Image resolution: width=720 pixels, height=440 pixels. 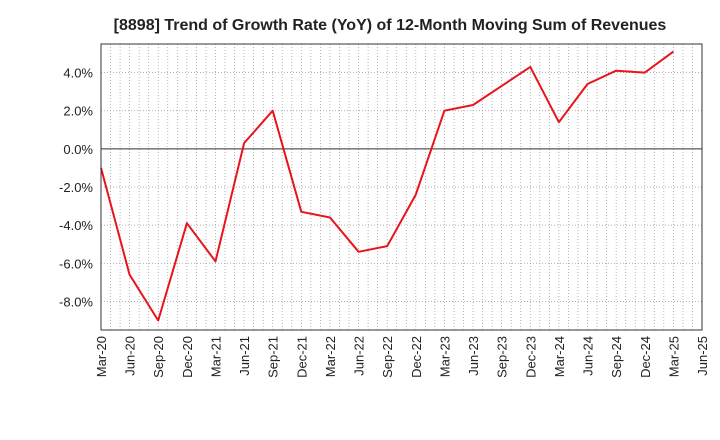 I want to click on x-tick-label: Jun-21, so click(x=244, y=356).